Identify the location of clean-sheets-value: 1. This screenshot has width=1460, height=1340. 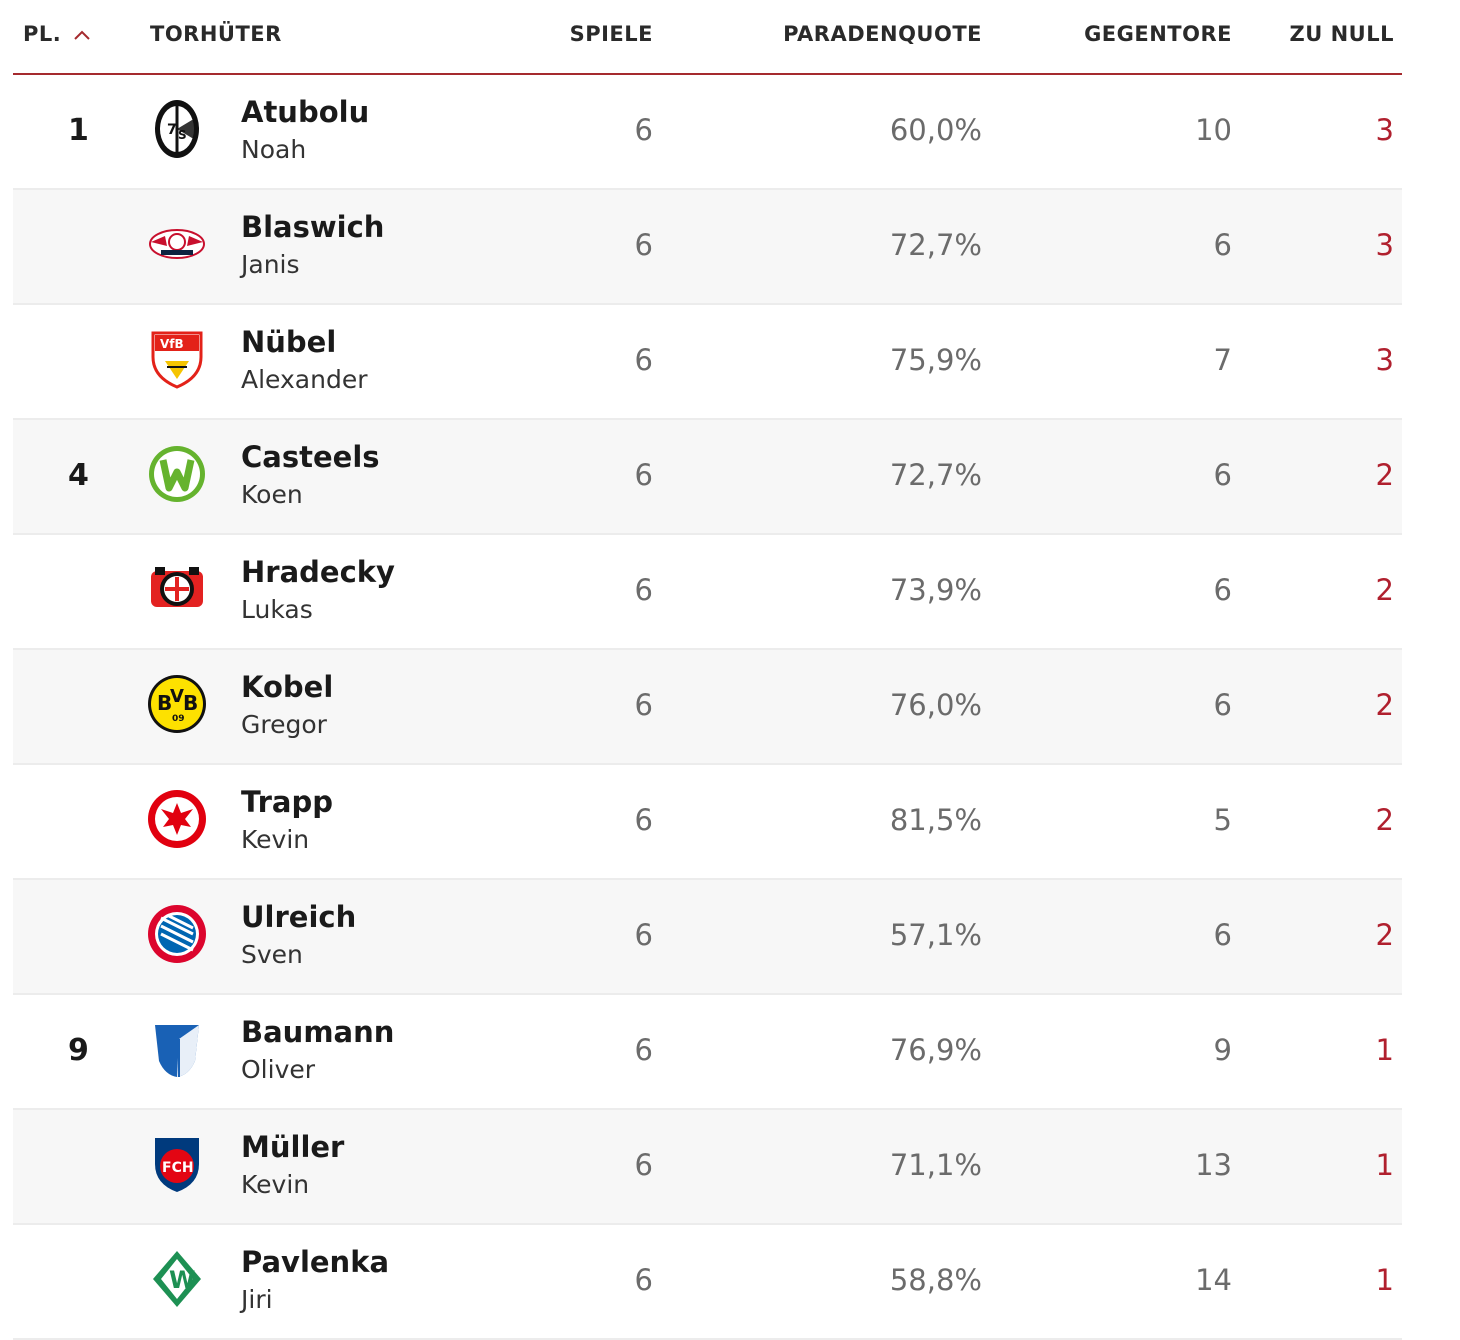
(1384, 1050).